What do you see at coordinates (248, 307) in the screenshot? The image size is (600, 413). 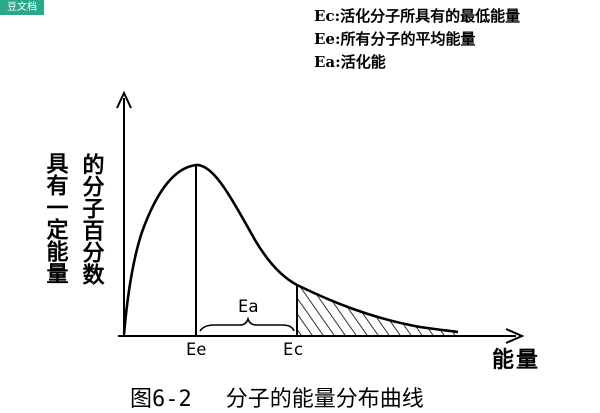 I see `ea-label: Ea` at bounding box center [248, 307].